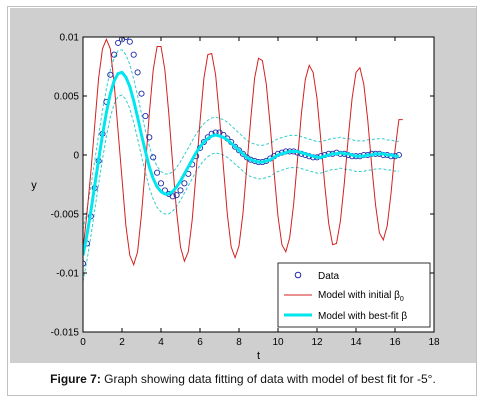 The width and height of the screenshot is (486, 405). I want to click on caption-label: Figure 7:, so click(75, 379).